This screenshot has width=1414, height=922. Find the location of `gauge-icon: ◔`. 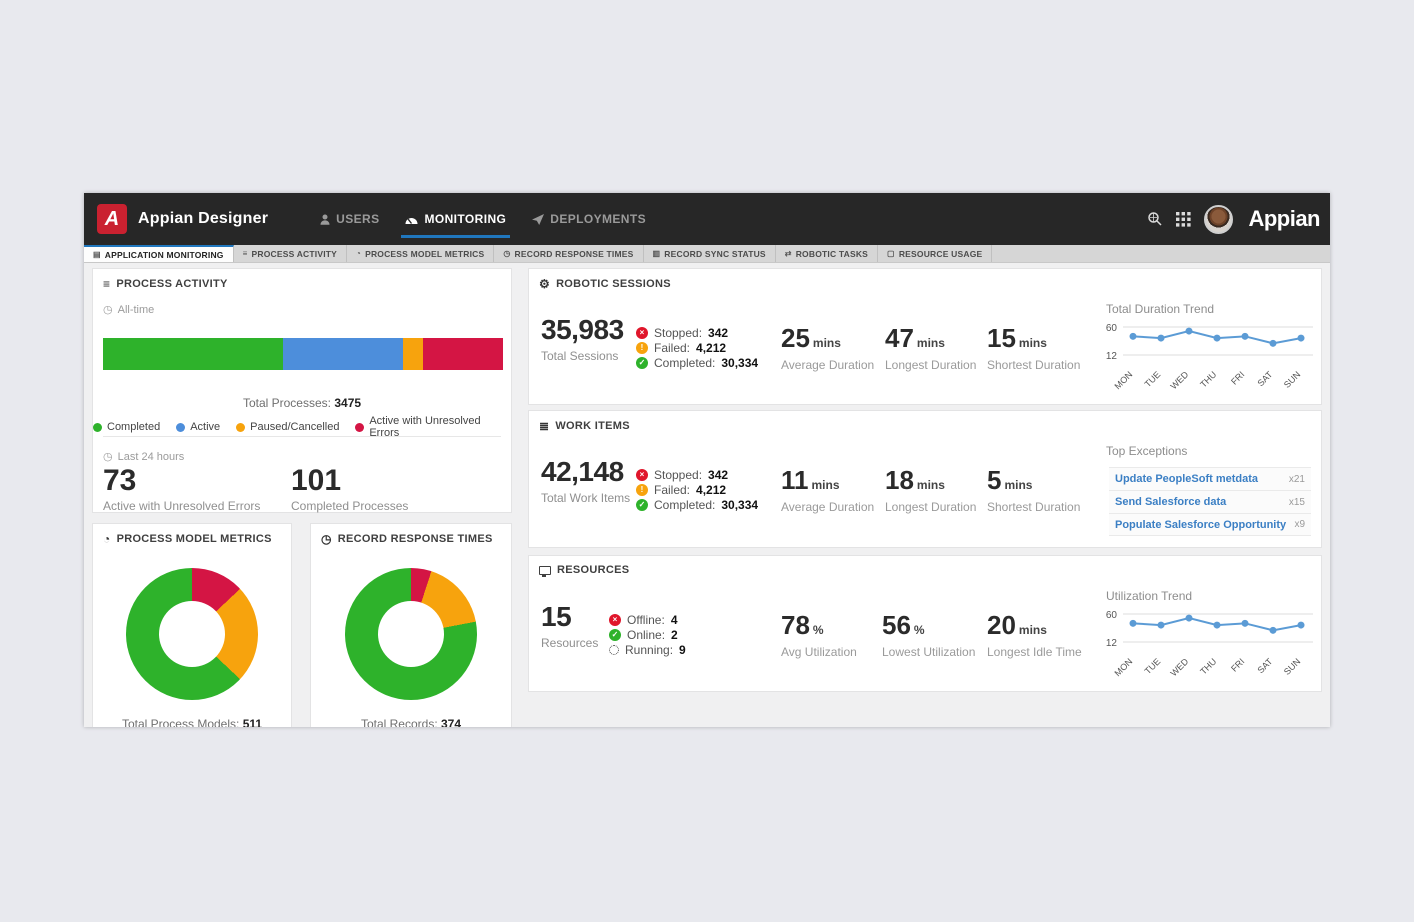

gauge-icon: ◔ is located at coordinates (359, 253).